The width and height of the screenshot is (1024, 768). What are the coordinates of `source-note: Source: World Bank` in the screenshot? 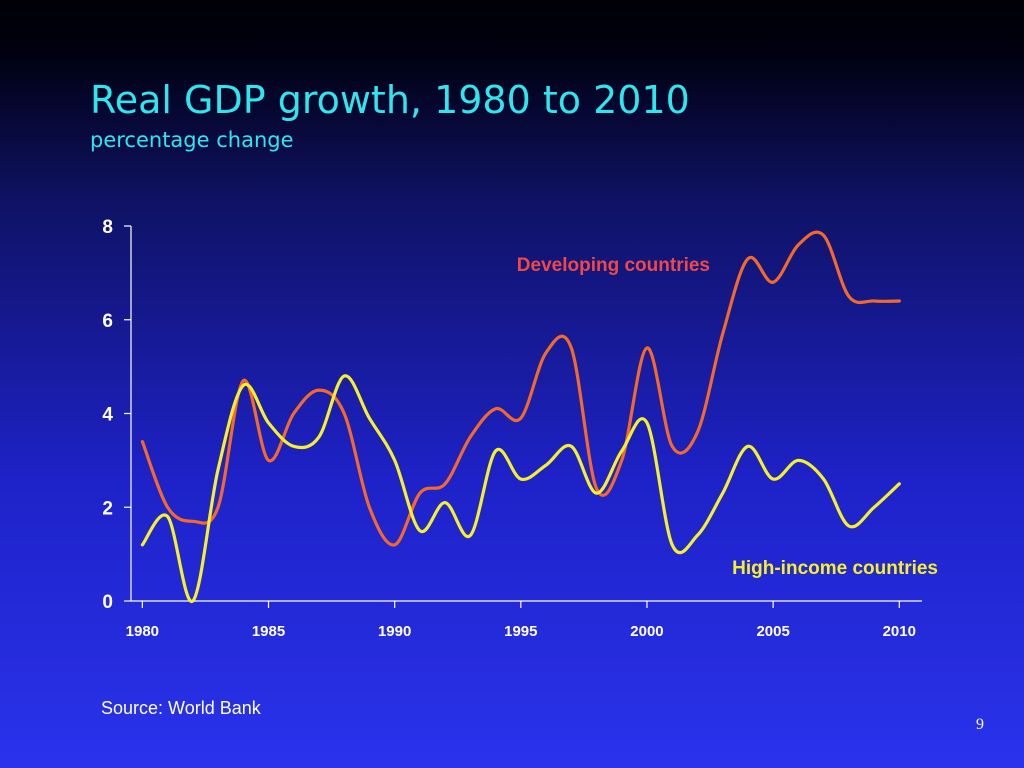 It's located at (181, 708).